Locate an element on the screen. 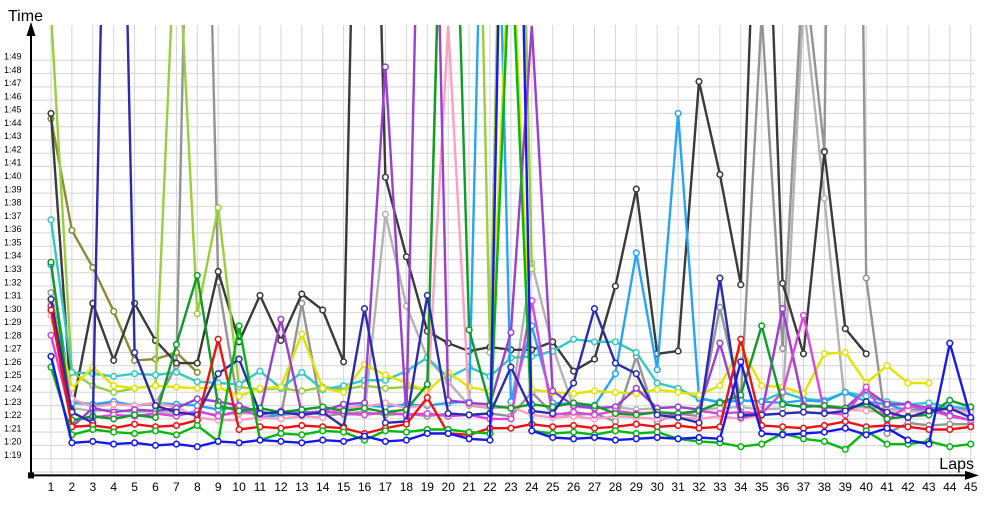  svg-text: 1:41 is located at coordinates (13, 163).